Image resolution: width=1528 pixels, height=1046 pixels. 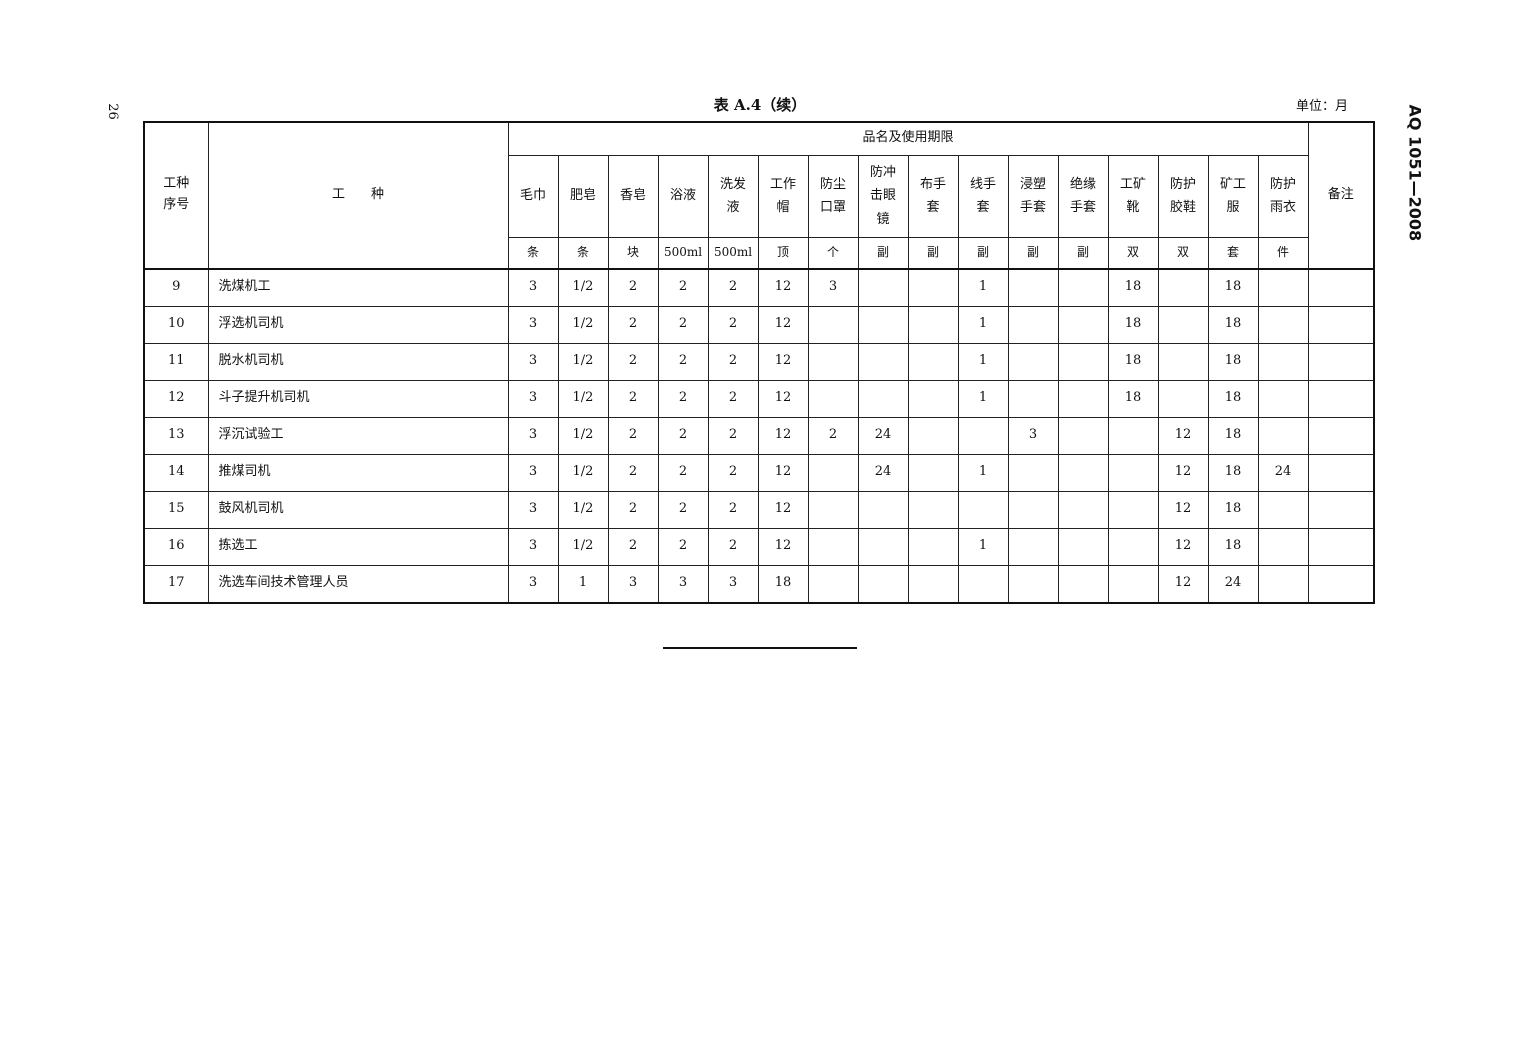 I want to click on table-row: 14 推煤司机 3 1/2 2 2 2 12 24 1 12 18 24, so click(x=759, y=472).